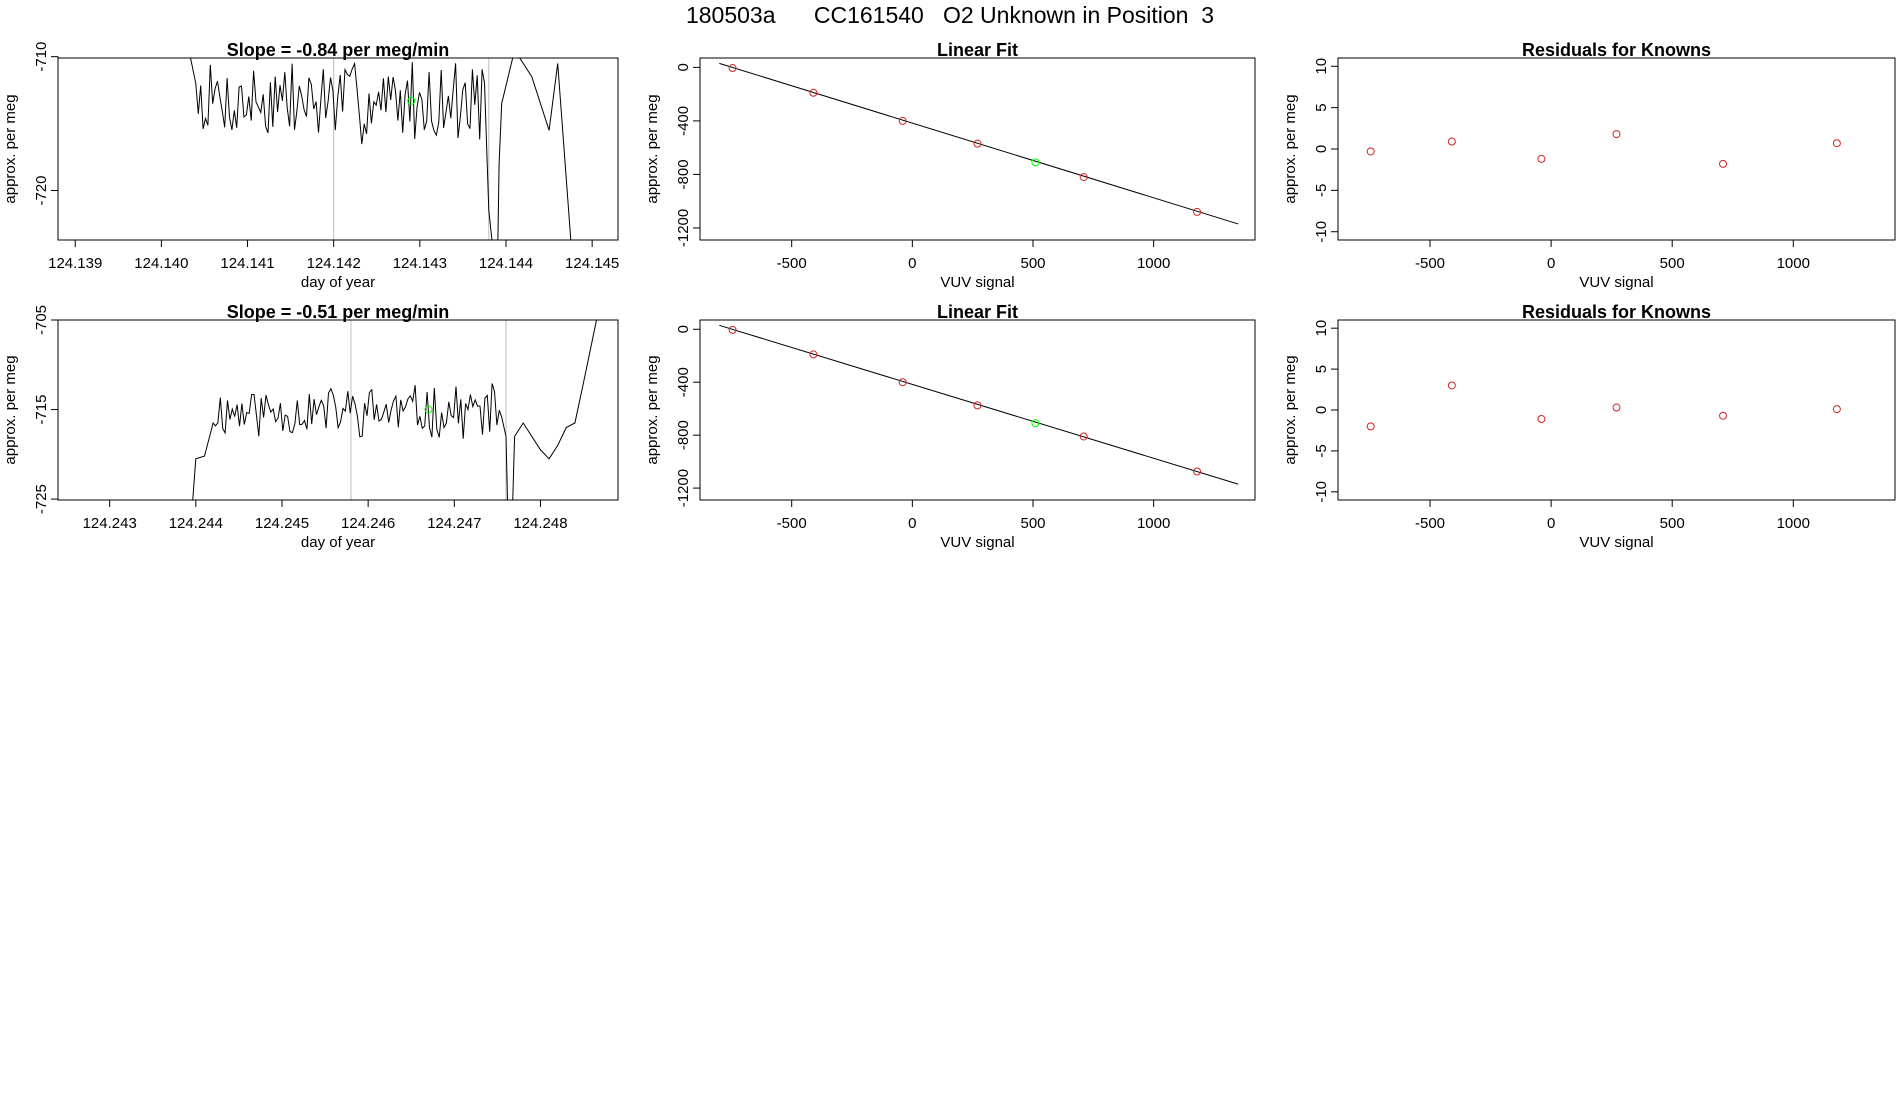 This screenshot has height=1100, width=1900. I want to click on y-tick-label: -800, so click(683, 174).